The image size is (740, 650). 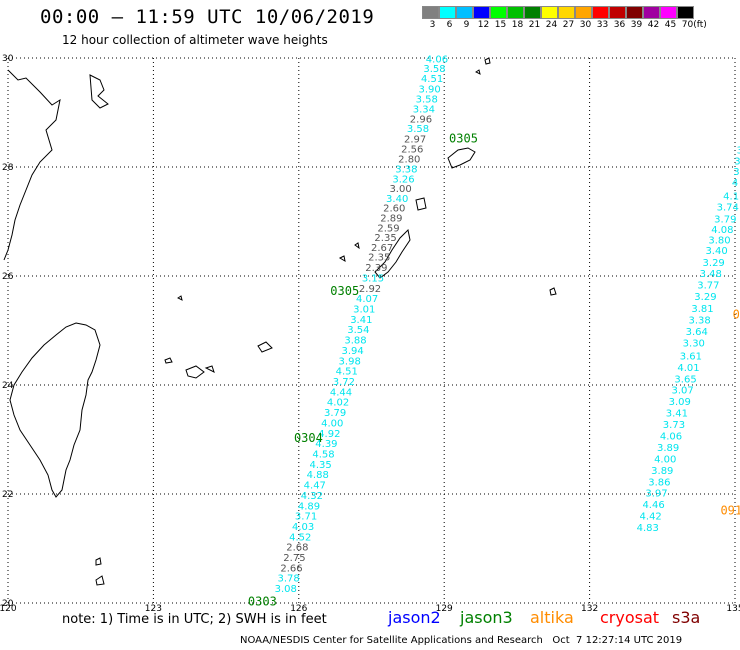 What do you see at coordinates (553, 291) in the screenshot?
I see `daito-island` at bounding box center [553, 291].